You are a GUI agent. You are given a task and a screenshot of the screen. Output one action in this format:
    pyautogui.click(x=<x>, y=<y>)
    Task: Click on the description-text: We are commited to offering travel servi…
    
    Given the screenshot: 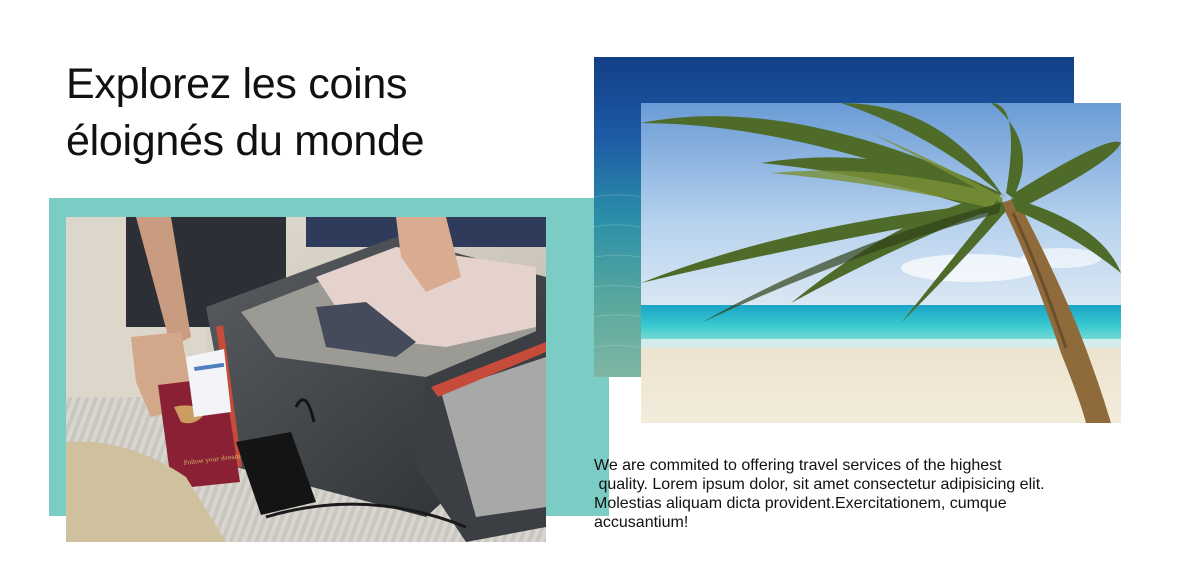 What is the action you would take?
    pyautogui.click(x=874, y=494)
    